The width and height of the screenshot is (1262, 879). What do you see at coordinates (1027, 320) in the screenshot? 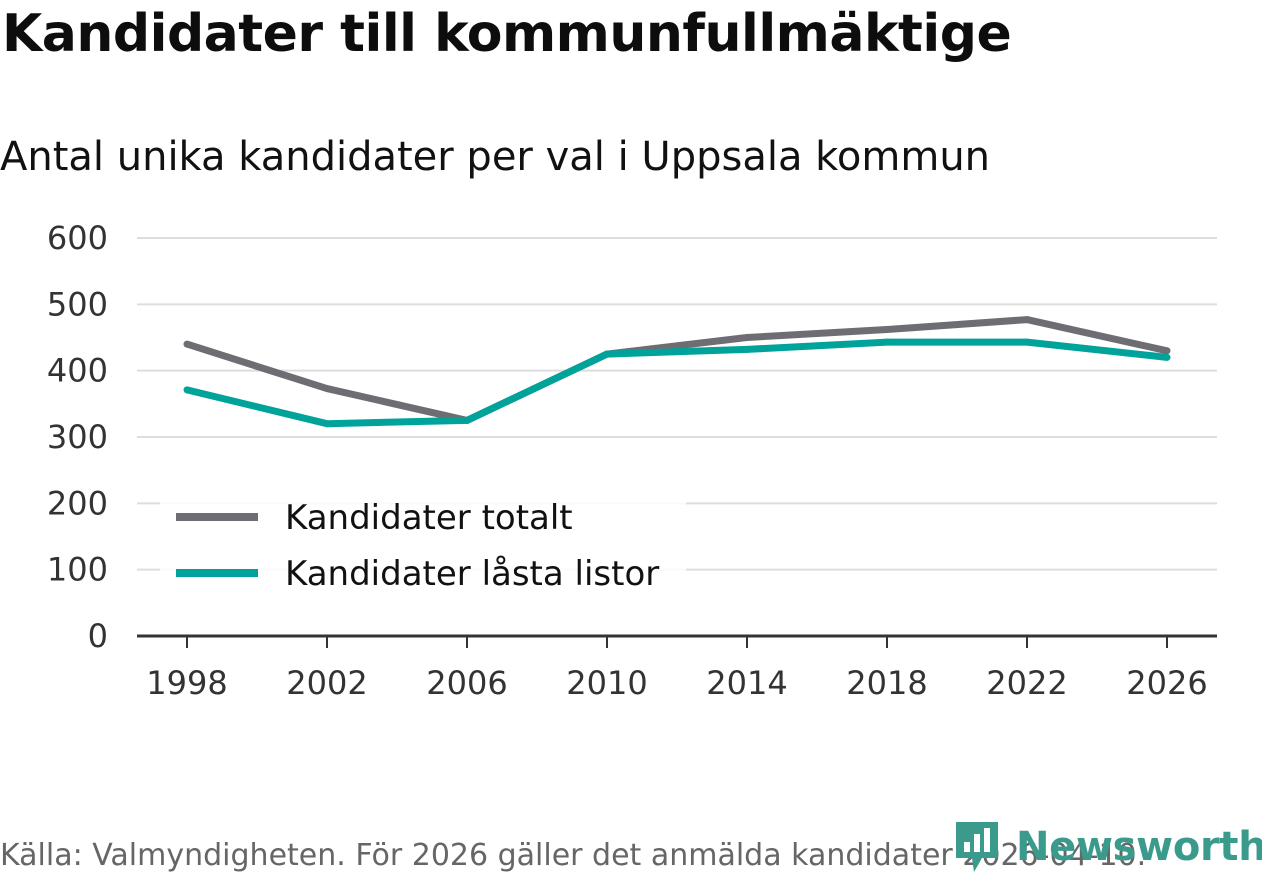
I see `series-1-point-2022` at bounding box center [1027, 320].